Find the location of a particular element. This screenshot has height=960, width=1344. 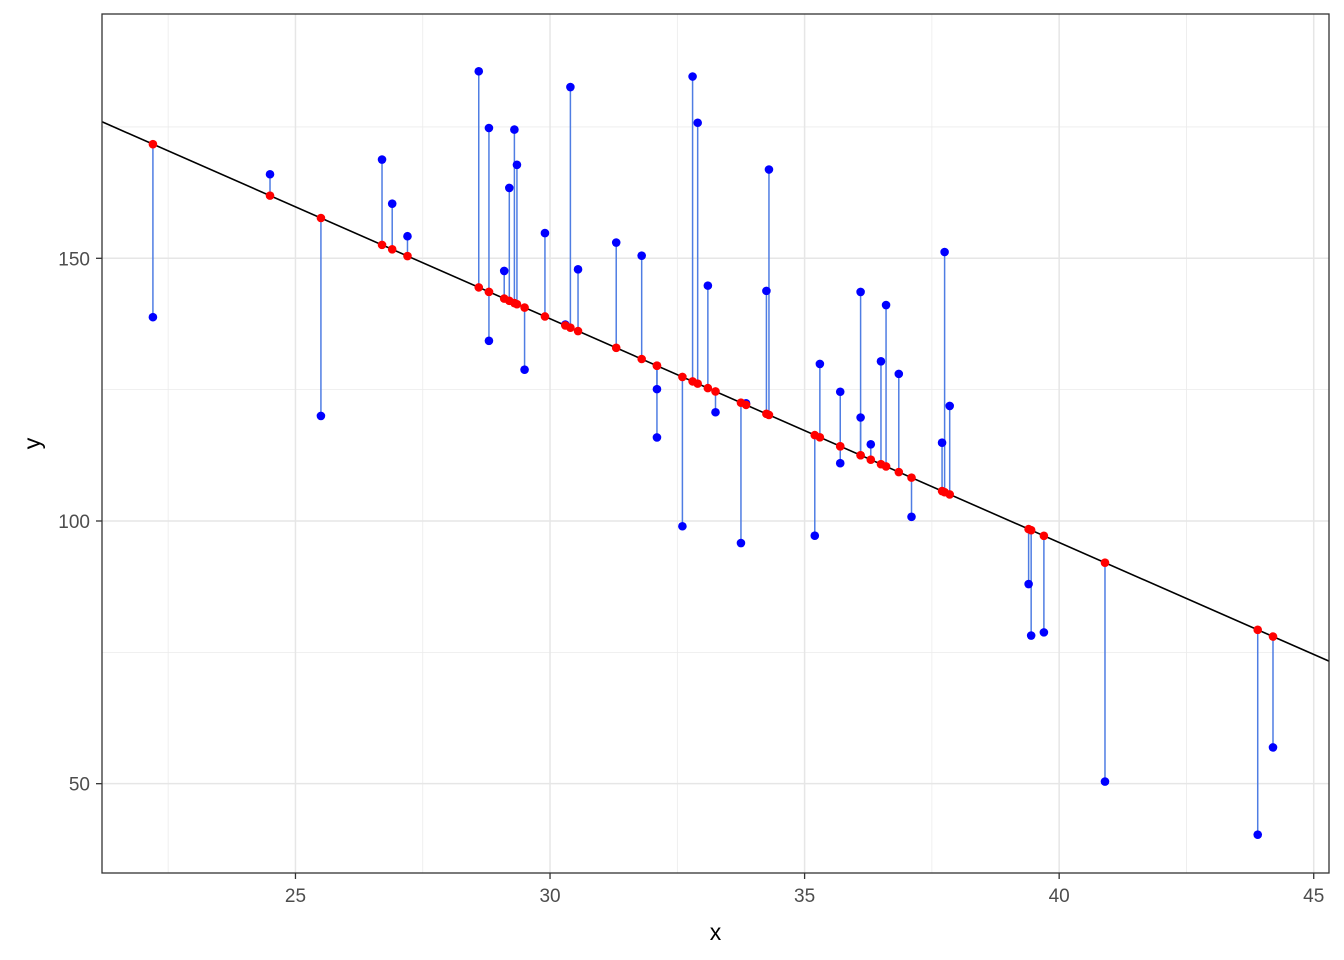

x-tick-label: 25 is located at coordinates (295, 896).